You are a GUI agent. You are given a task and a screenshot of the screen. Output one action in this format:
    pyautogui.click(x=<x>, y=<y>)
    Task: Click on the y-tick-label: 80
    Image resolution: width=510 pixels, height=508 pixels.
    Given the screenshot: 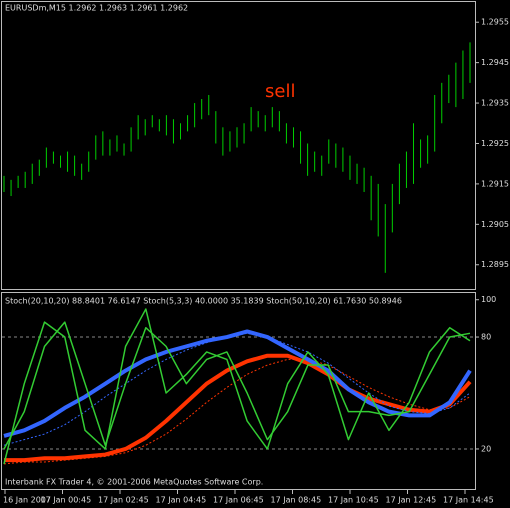 What is the action you would take?
    pyautogui.click(x=486, y=337)
    